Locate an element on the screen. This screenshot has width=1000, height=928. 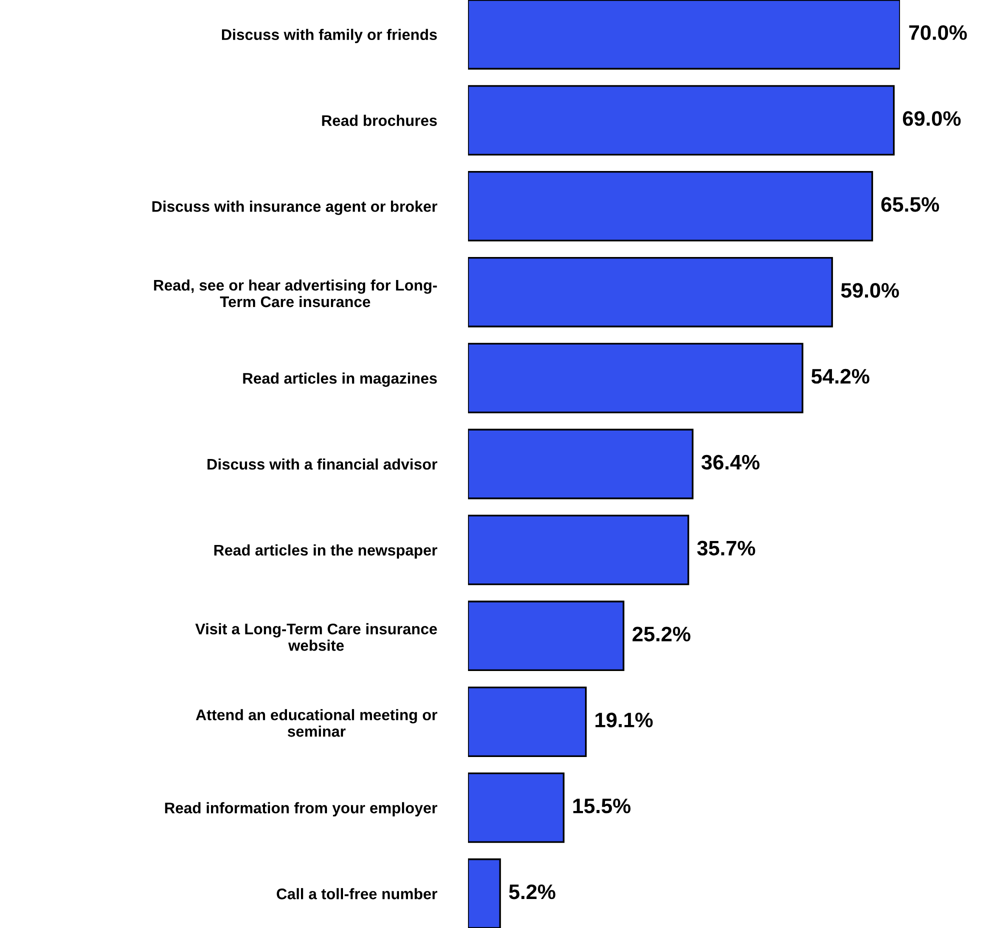
data-label: 69.0% is located at coordinates (931, 118).